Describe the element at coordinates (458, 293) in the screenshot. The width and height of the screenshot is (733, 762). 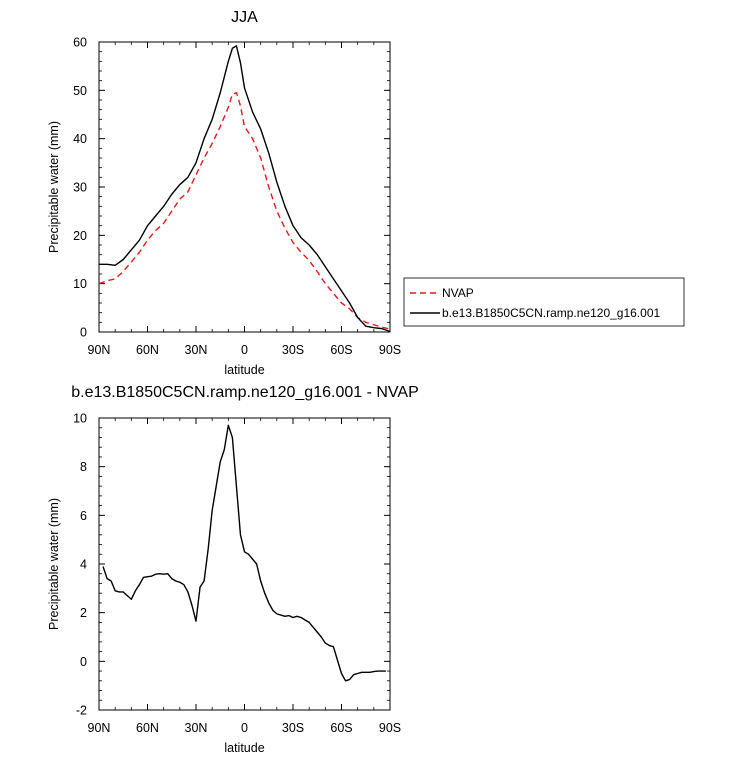
I see `legend-label-nvap: NVAP` at that location.